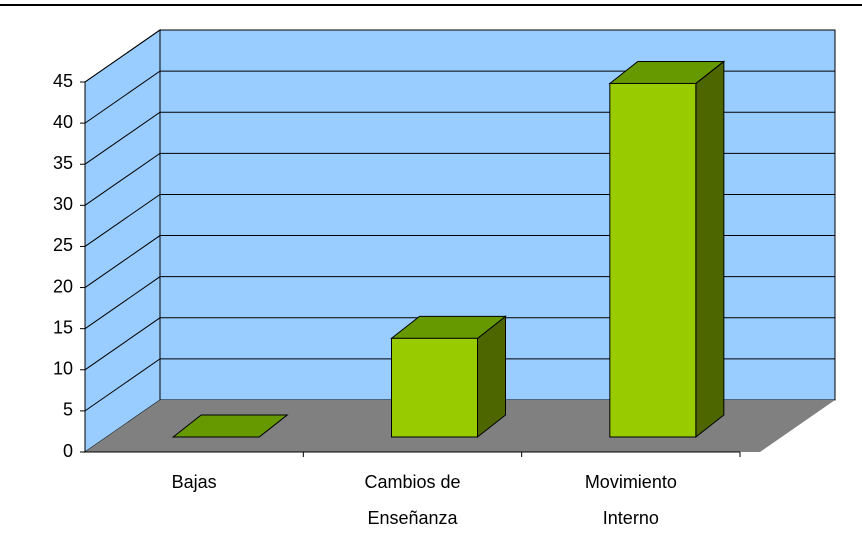 This screenshot has width=862, height=533. Describe the element at coordinates (63, 122) in the screenshot. I see `y-tick-label: 40` at that location.